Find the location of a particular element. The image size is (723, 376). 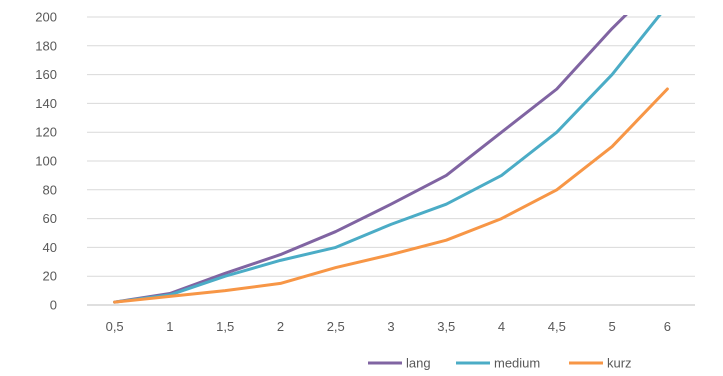

x-tick-label: 2 is located at coordinates (280, 326).